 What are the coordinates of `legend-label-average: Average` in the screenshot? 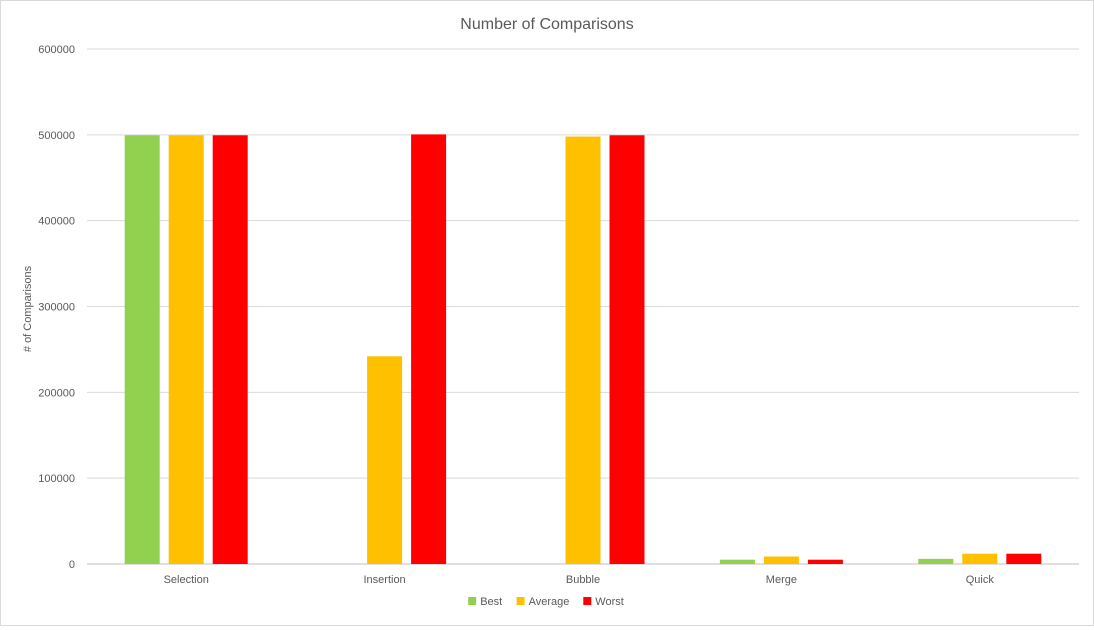 It's located at (549, 602).